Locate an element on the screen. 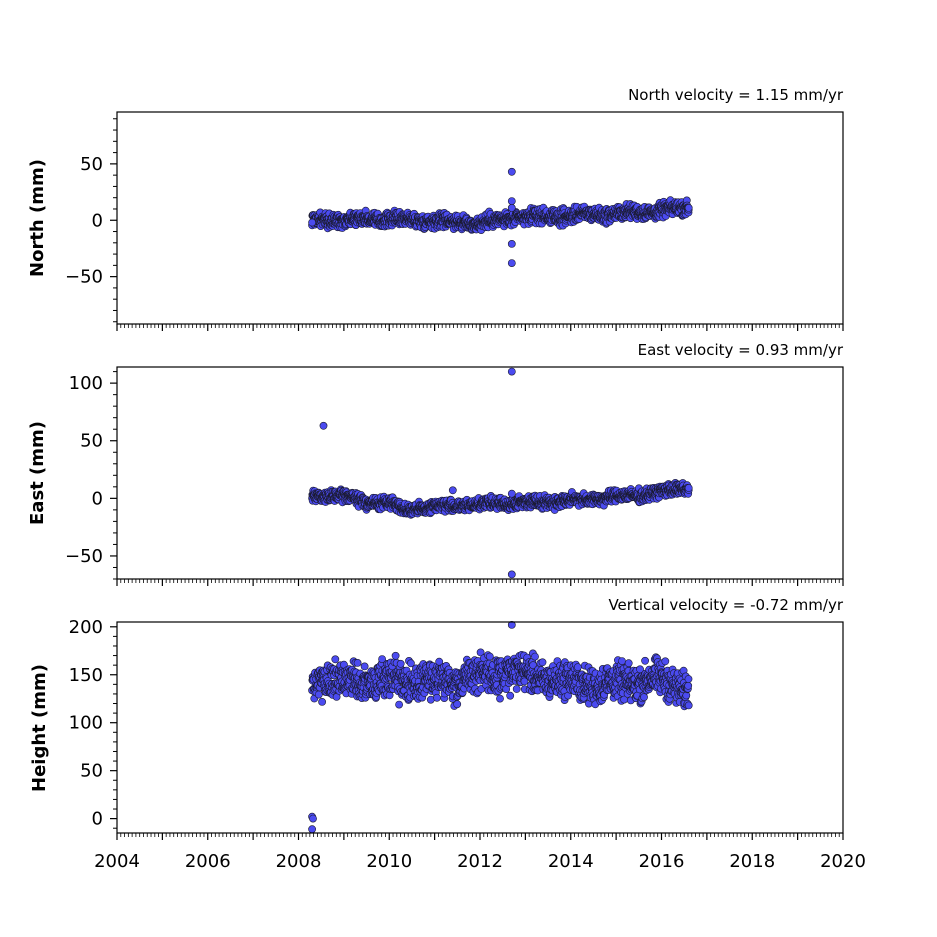 Image resolution: width=937 pixels, height=937 pixels. east-ytick-label: 50 is located at coordinates (91, 441).